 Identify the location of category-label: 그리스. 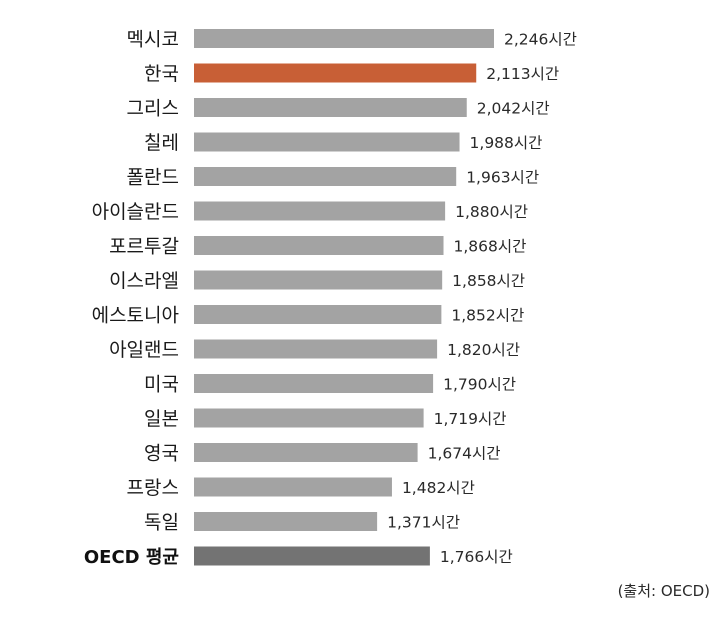
(153, 109).